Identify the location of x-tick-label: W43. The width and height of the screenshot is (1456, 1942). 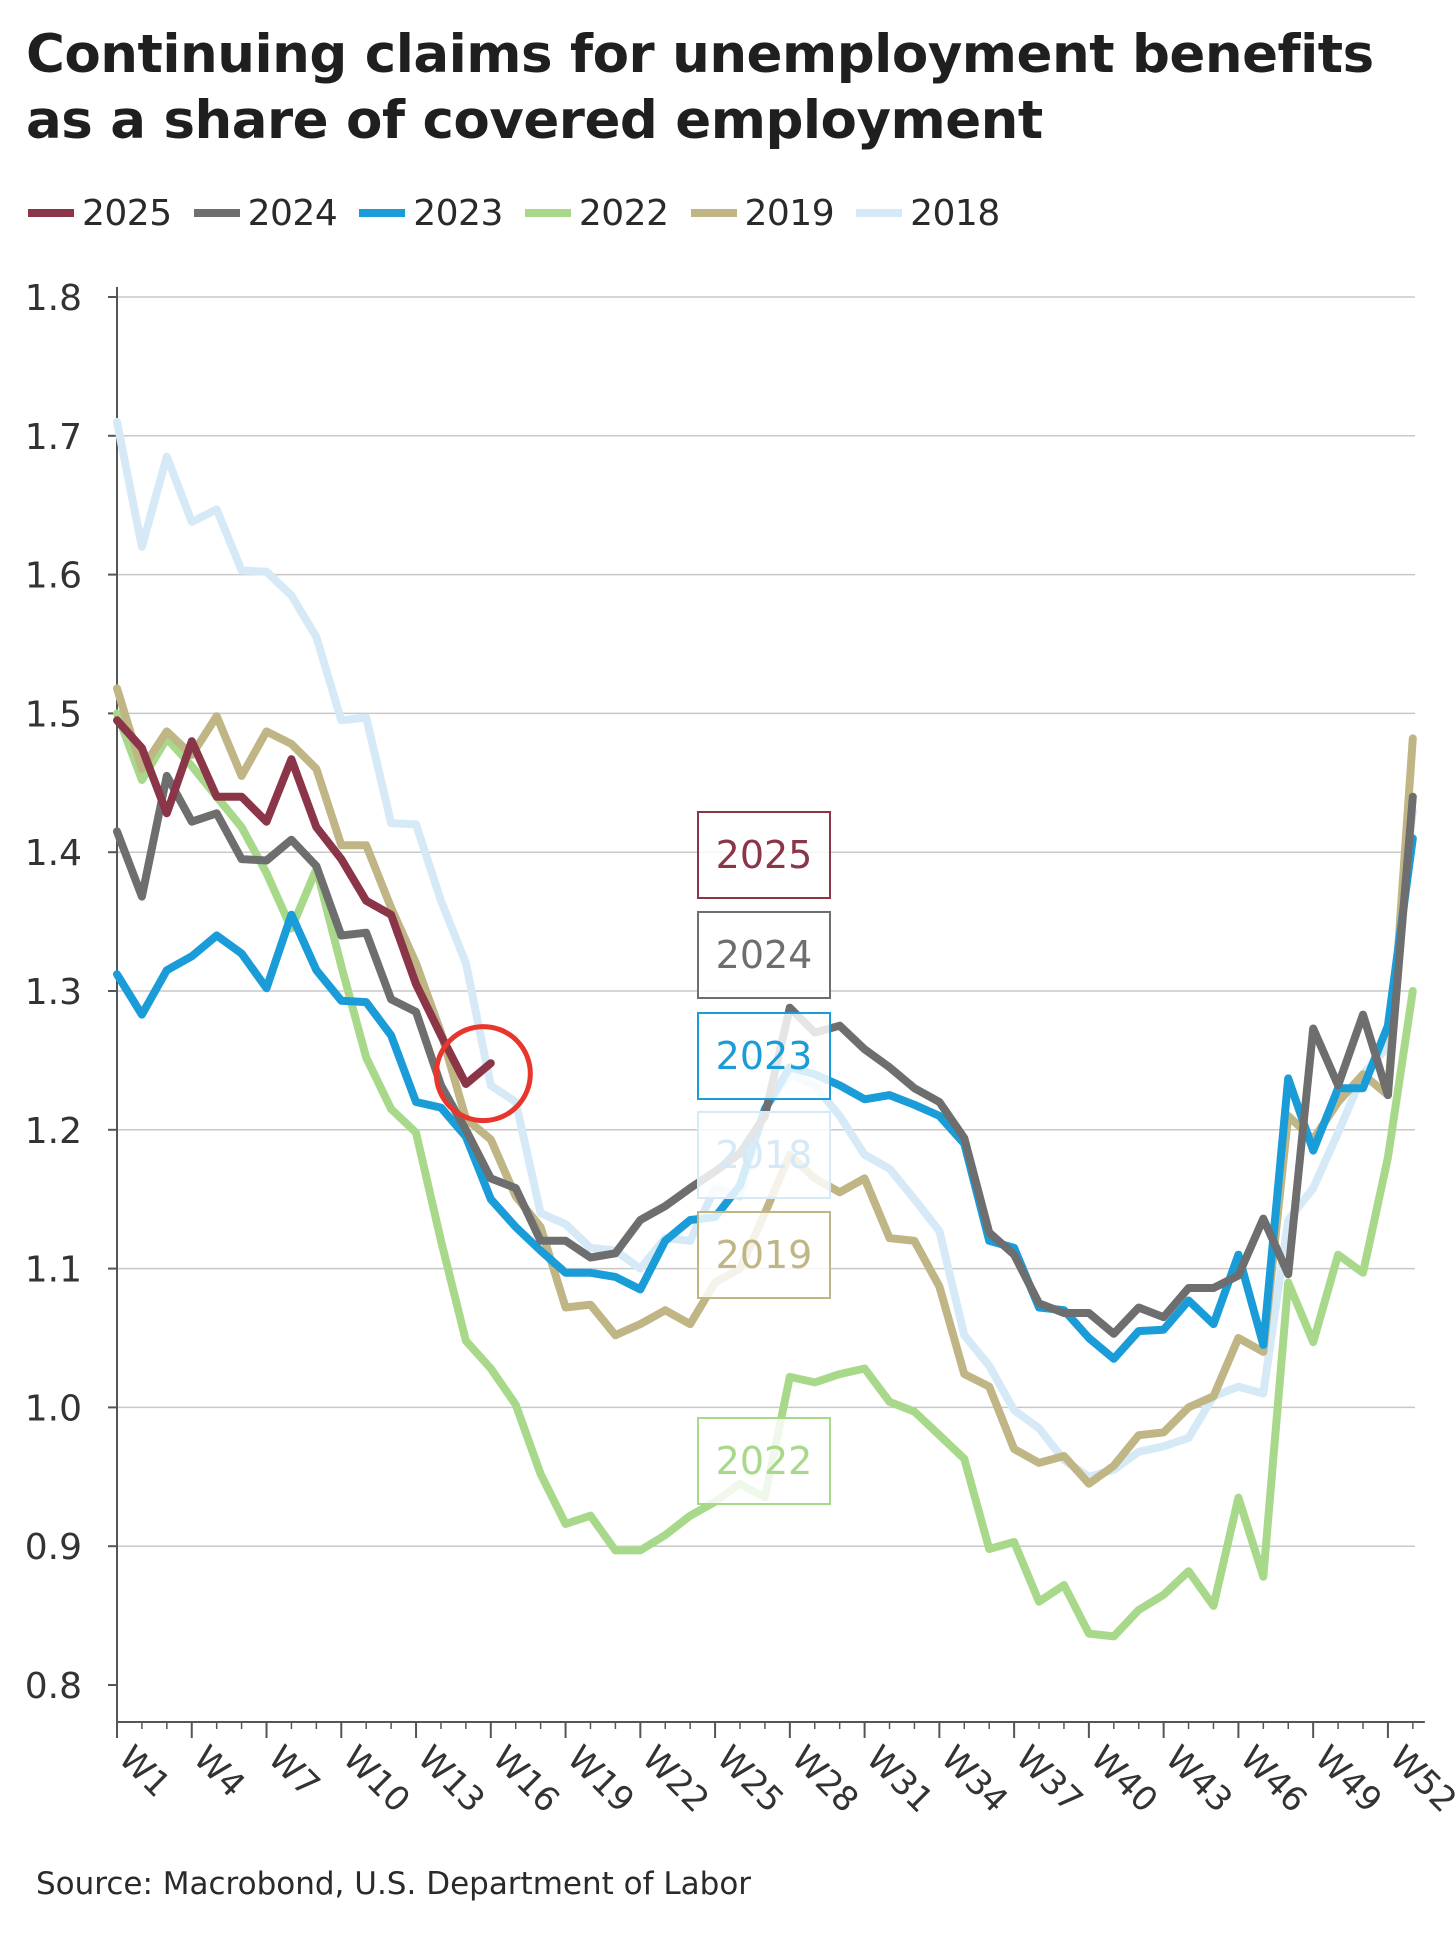
(1198, 1779).